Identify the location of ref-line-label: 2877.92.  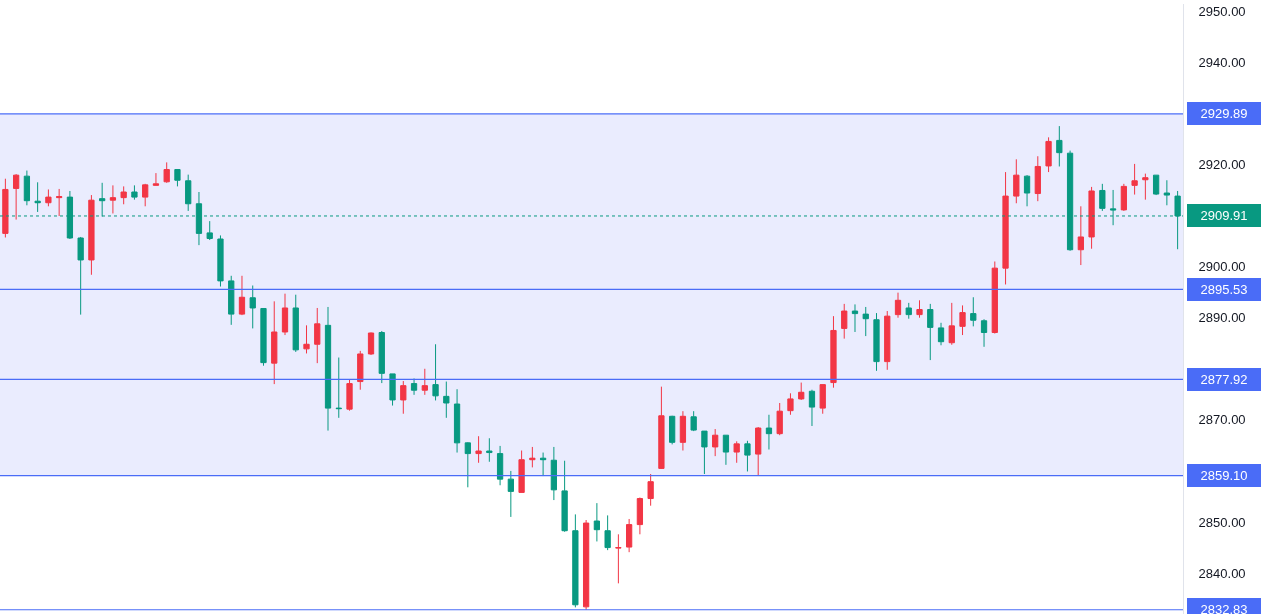
(1224, 379).